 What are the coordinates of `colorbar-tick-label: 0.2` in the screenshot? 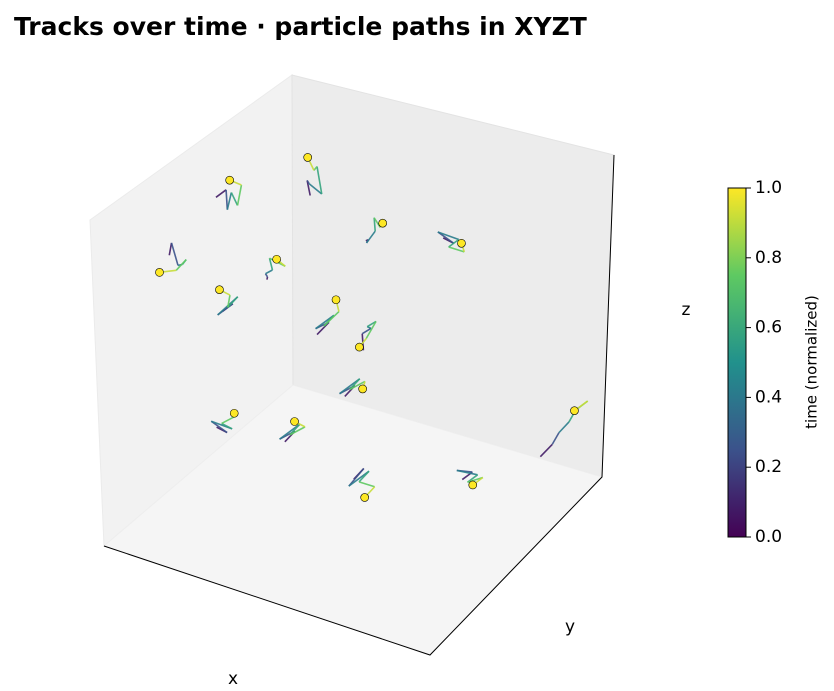 It's located at (768, 467).